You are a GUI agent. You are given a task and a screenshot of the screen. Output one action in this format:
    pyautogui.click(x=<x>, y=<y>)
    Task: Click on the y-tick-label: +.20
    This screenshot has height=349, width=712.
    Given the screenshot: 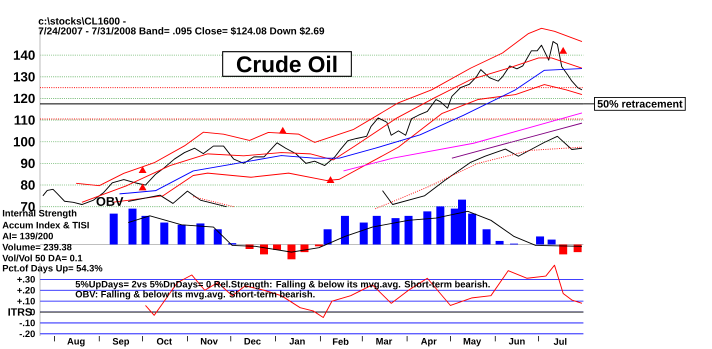 What is the action you would take?
    pyautogui.click(x=26, y=290)
    